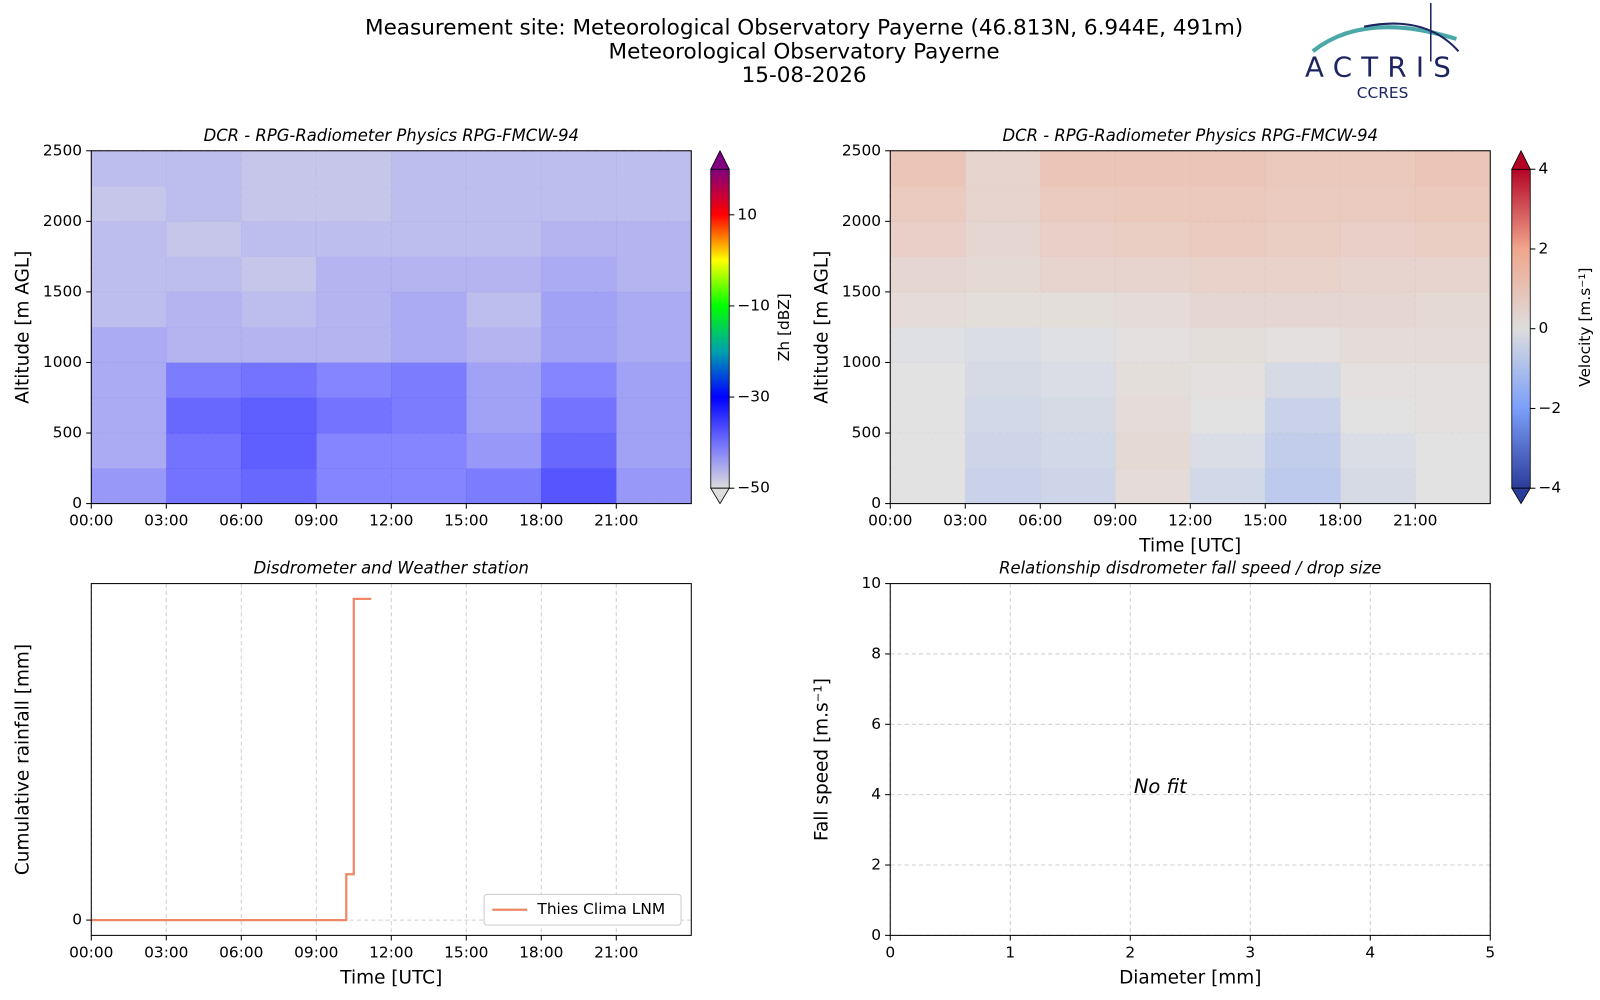 This screenshot has width=1600, height=1000. Describe the element at coordinates (600, 909) in the screenshot. I see `legend-label: Thies Clima LNM` at that location.